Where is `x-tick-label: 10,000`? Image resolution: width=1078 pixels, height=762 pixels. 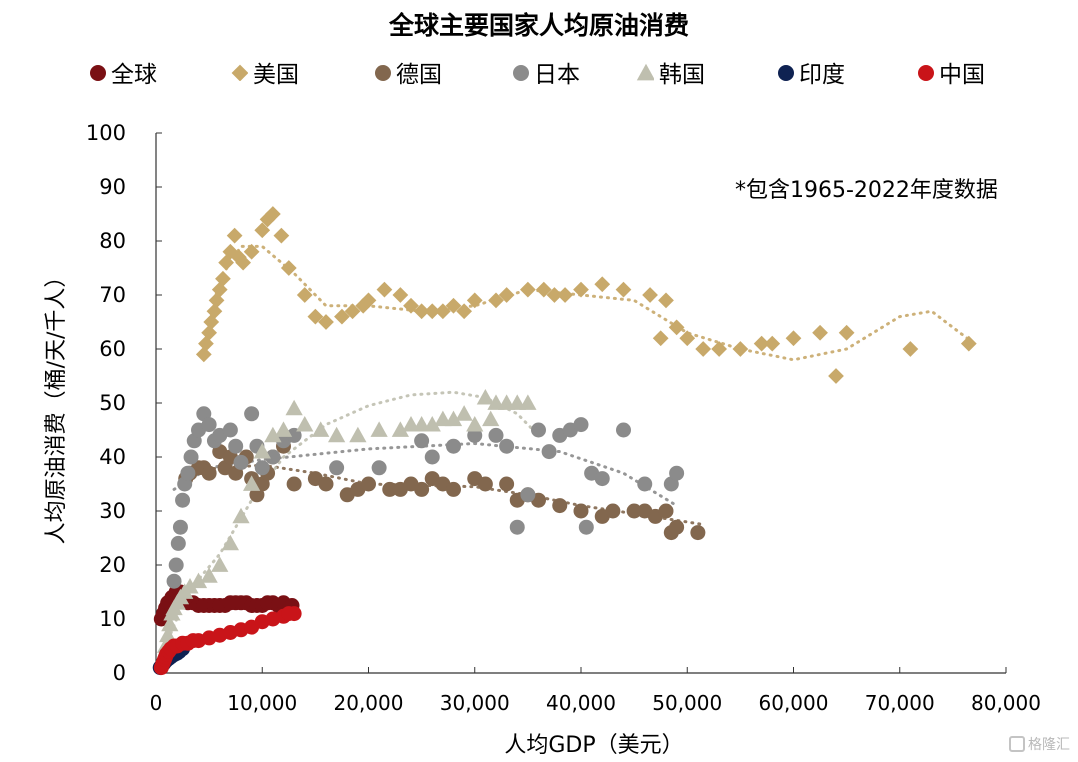
x-tick-label: 10,000 is located at coordinates (262, 703).